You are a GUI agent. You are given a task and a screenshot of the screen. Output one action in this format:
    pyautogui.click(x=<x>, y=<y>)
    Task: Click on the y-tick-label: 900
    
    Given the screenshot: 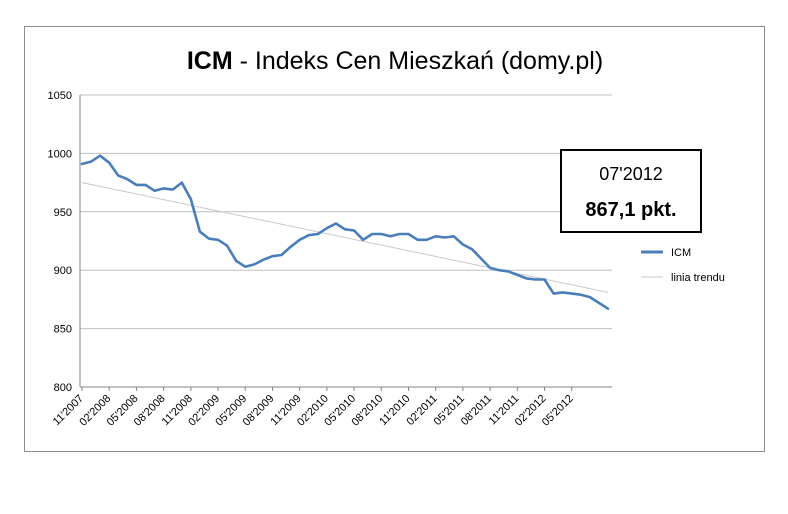 What is the action you would take?
    pyautogui.click(x=63, y=271)
    